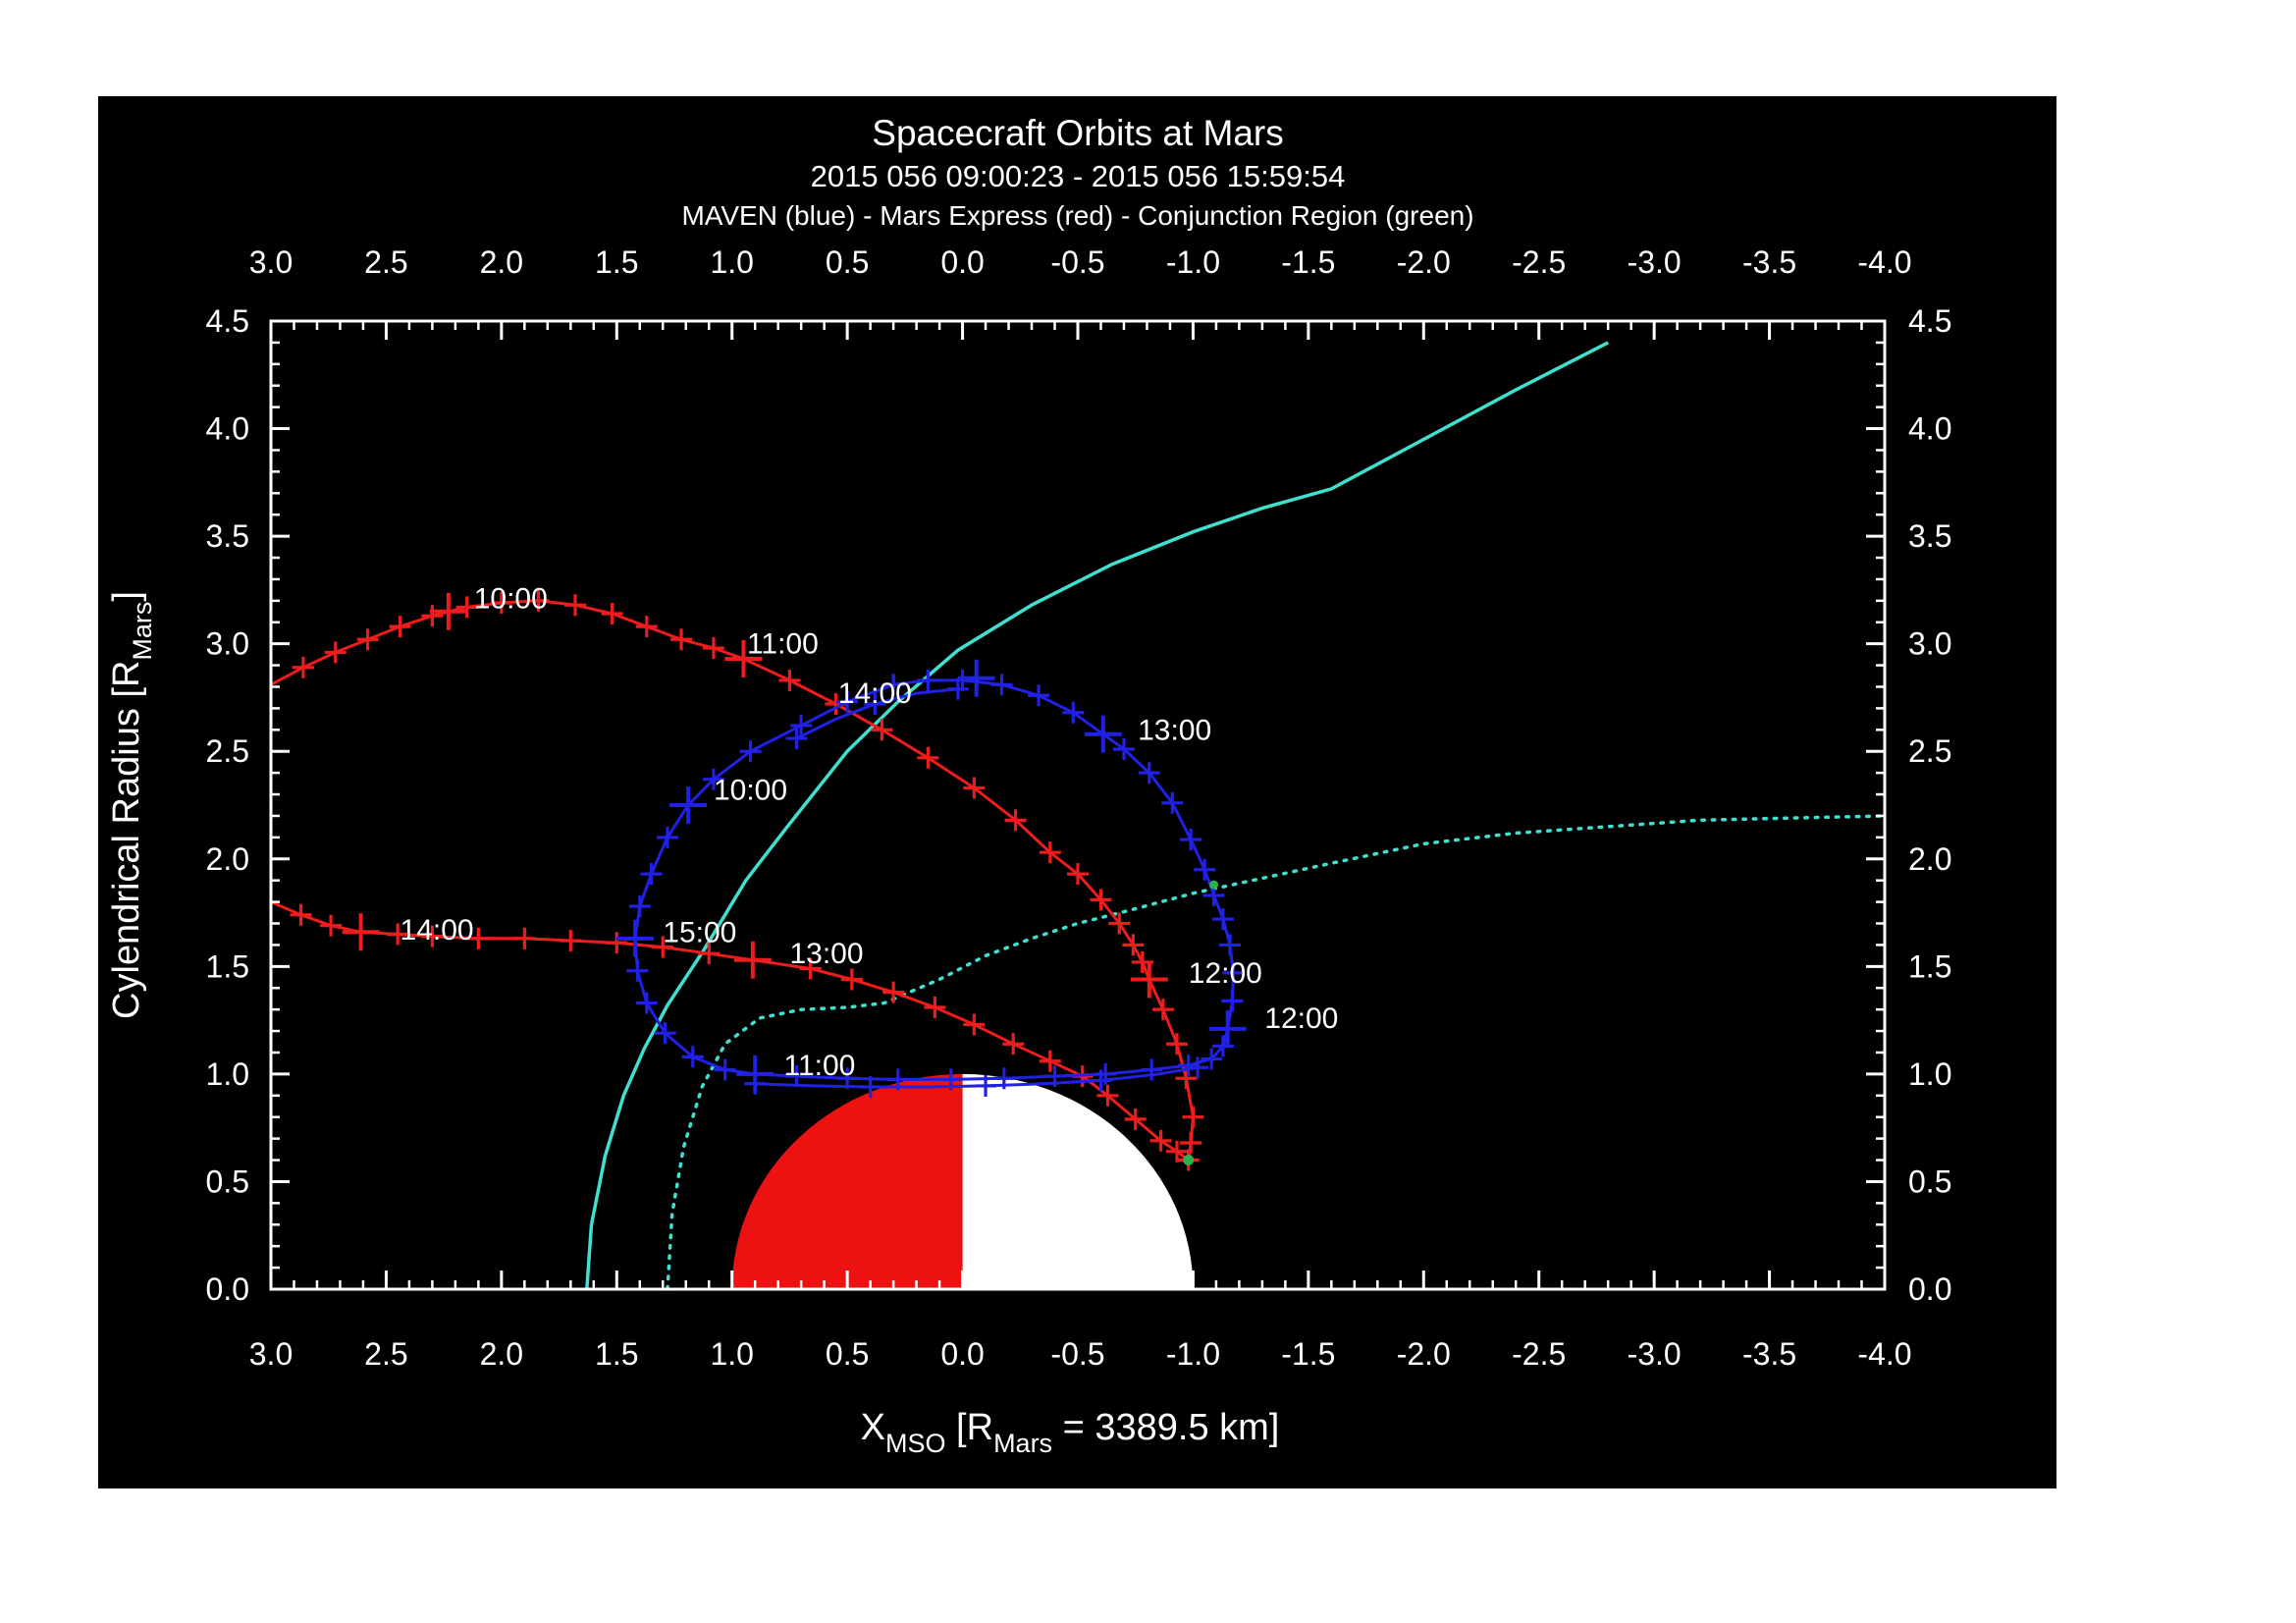 Image resolution: width=2296 pixels, height=1623 pixels. What do you see at coordinates (1929, 966) in the screenshot?
I see `y-tick-label-right: 1.5` at bounding box center [1929, 966].